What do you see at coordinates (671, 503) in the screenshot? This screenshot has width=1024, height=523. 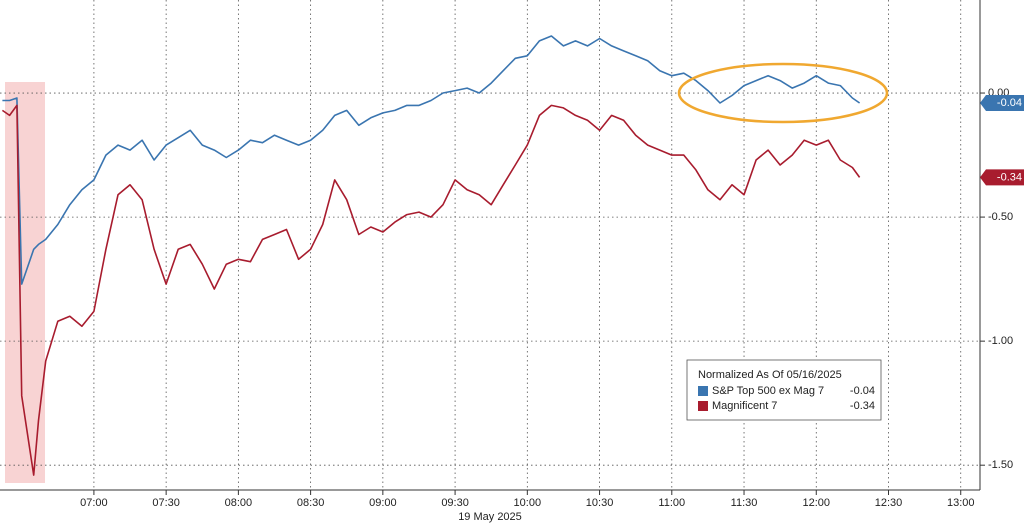 I see `x-tick-label: 11:00` at bounding box center [671, 503].